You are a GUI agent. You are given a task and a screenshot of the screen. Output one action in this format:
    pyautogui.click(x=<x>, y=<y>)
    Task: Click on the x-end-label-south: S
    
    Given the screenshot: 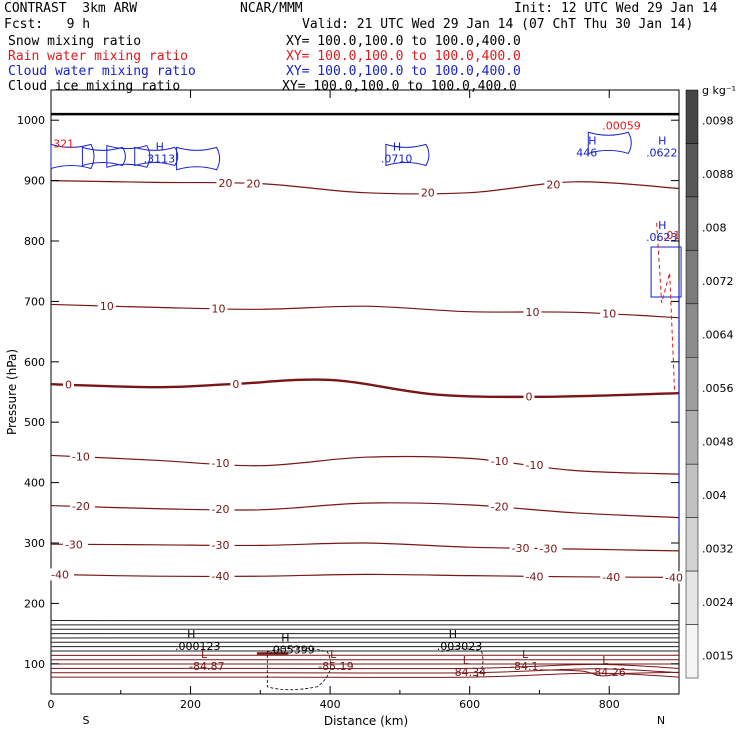 What is the action you would take?
    pyautogui.click(x=86, y=720)
    